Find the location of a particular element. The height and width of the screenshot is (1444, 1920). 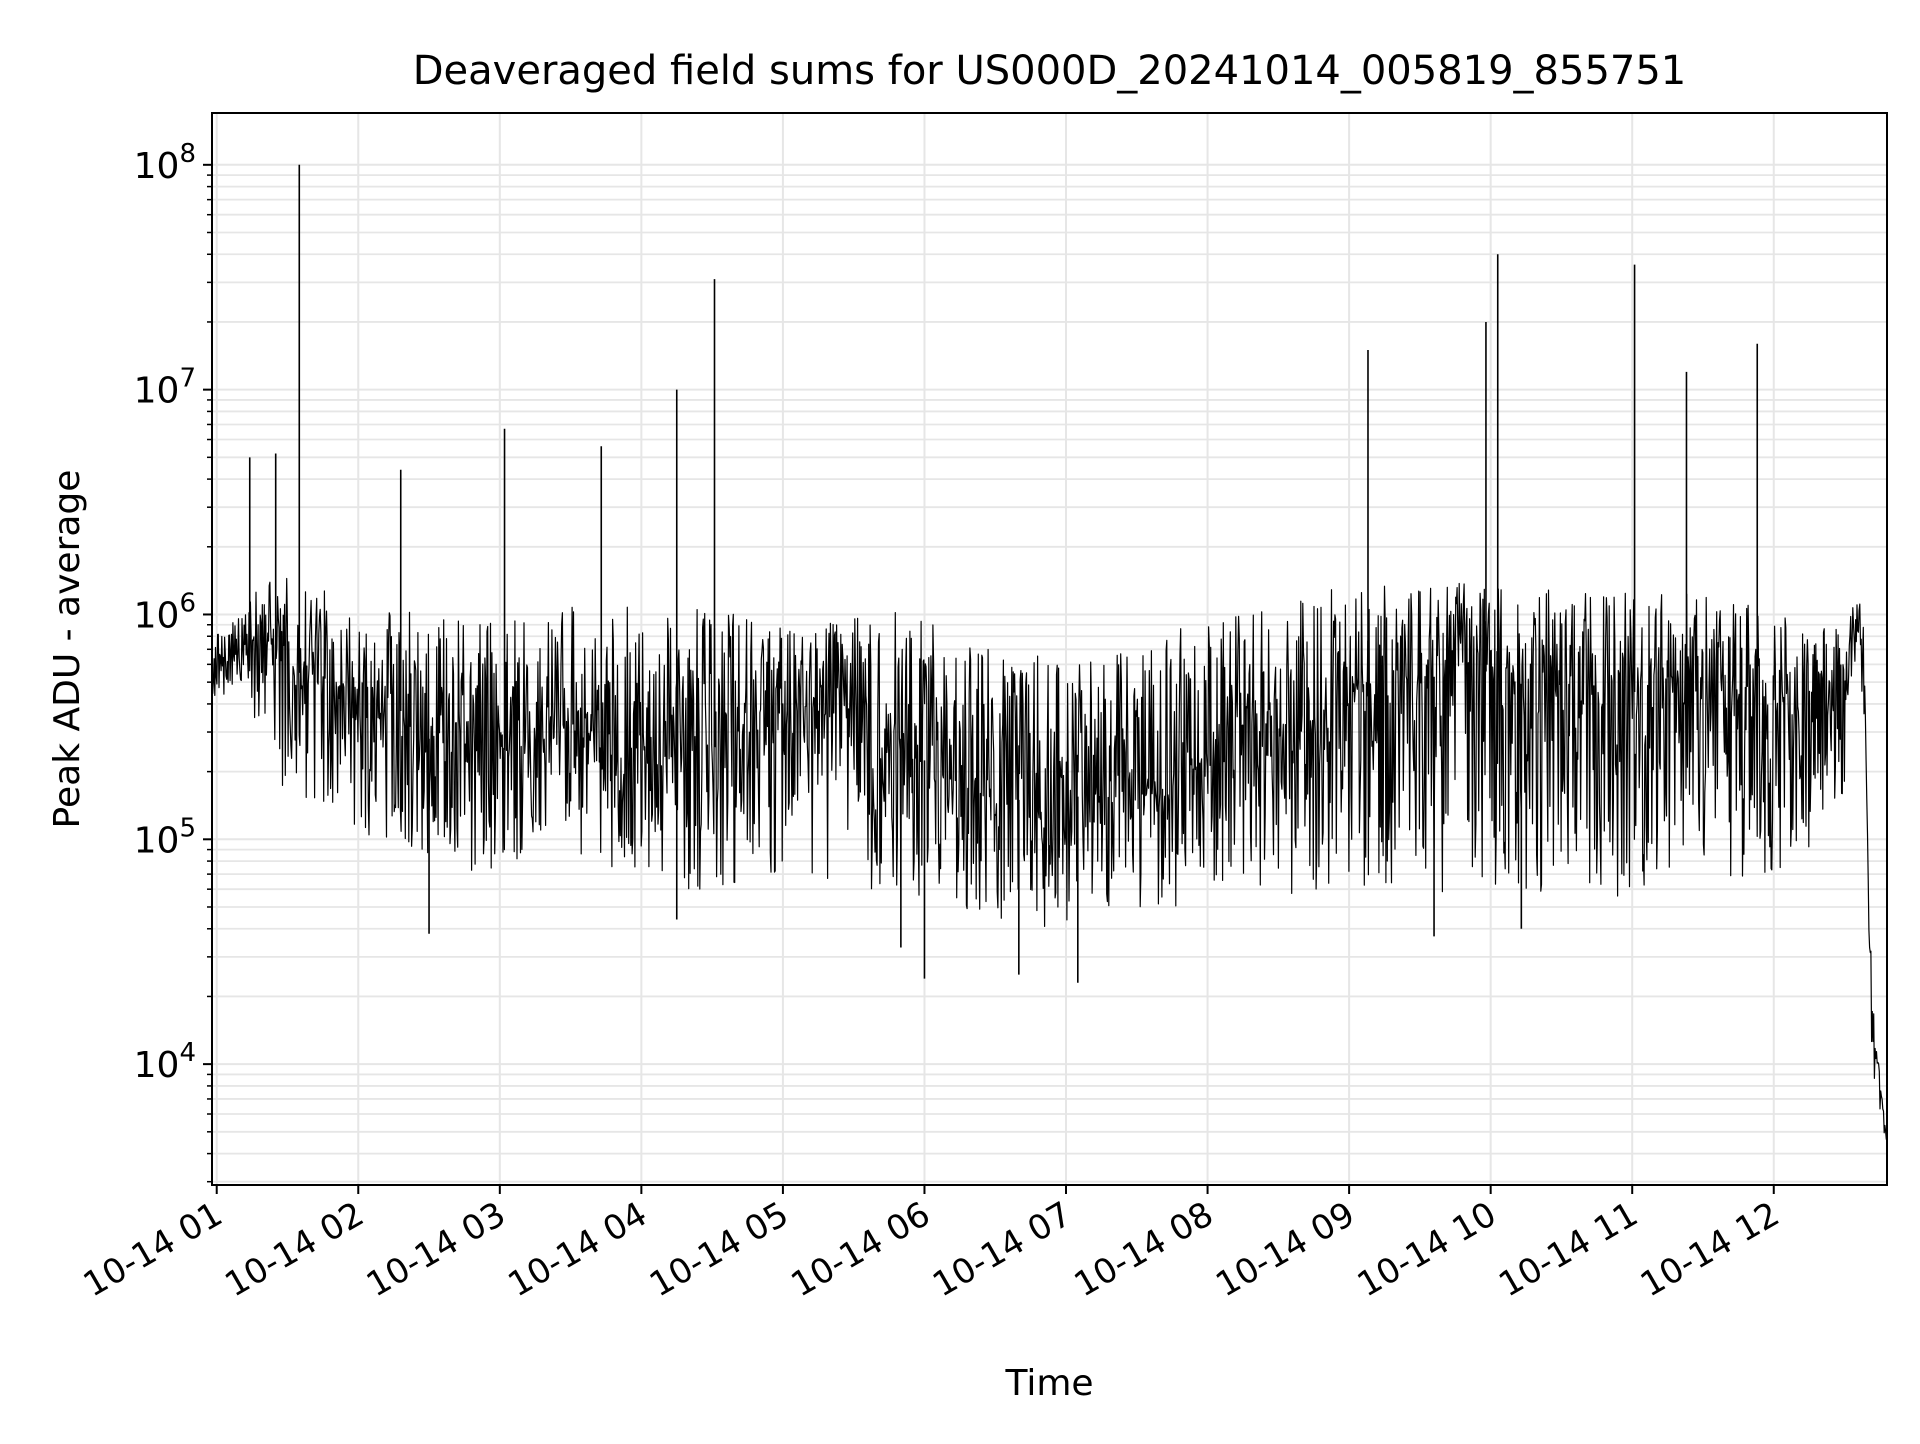

y-tick-label: 10⁸ is located at coordinates (165, 163).